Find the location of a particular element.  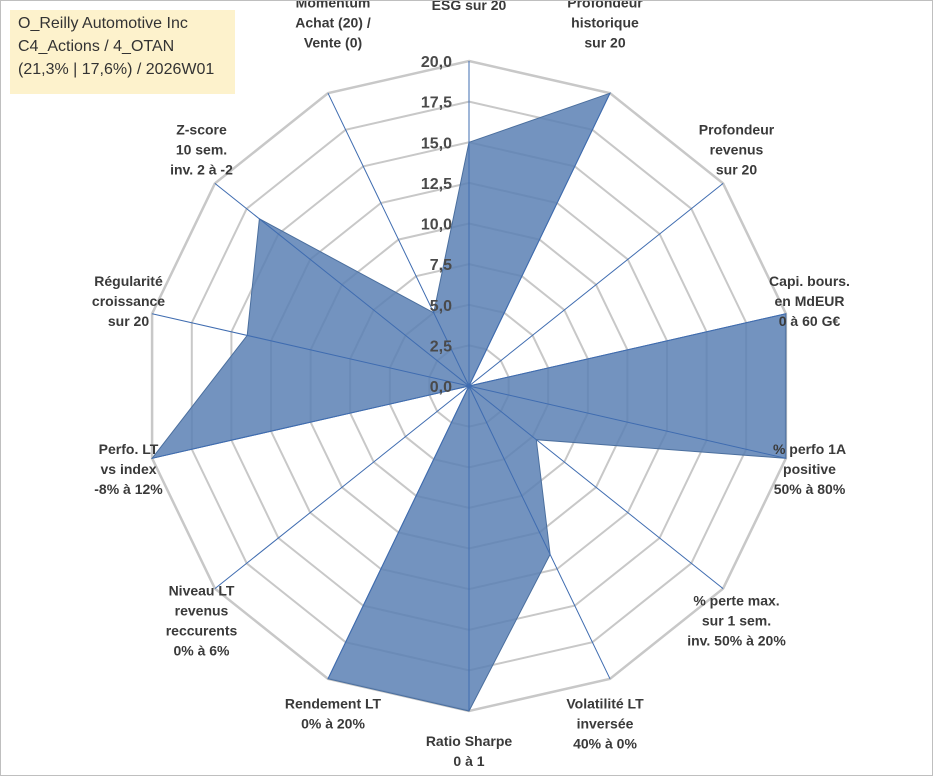

axis-label-line: Rendement LT is located at coordinates (333, 704).